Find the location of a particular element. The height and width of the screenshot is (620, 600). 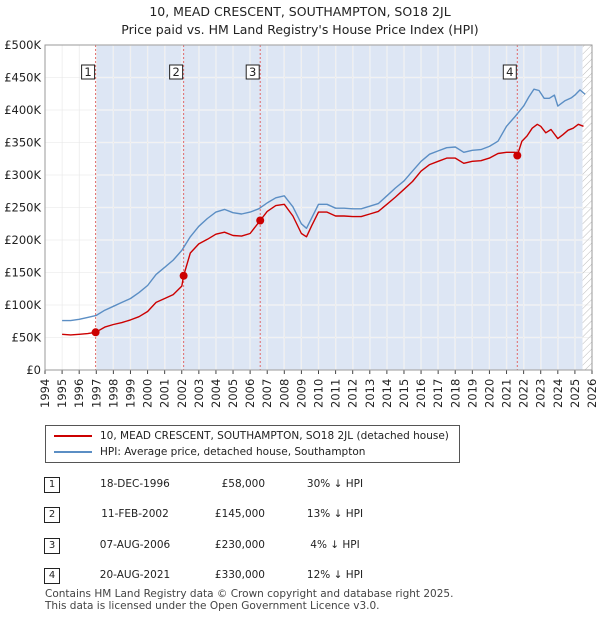

x-tick-label: 2009 is located at coordinates (301, 393).